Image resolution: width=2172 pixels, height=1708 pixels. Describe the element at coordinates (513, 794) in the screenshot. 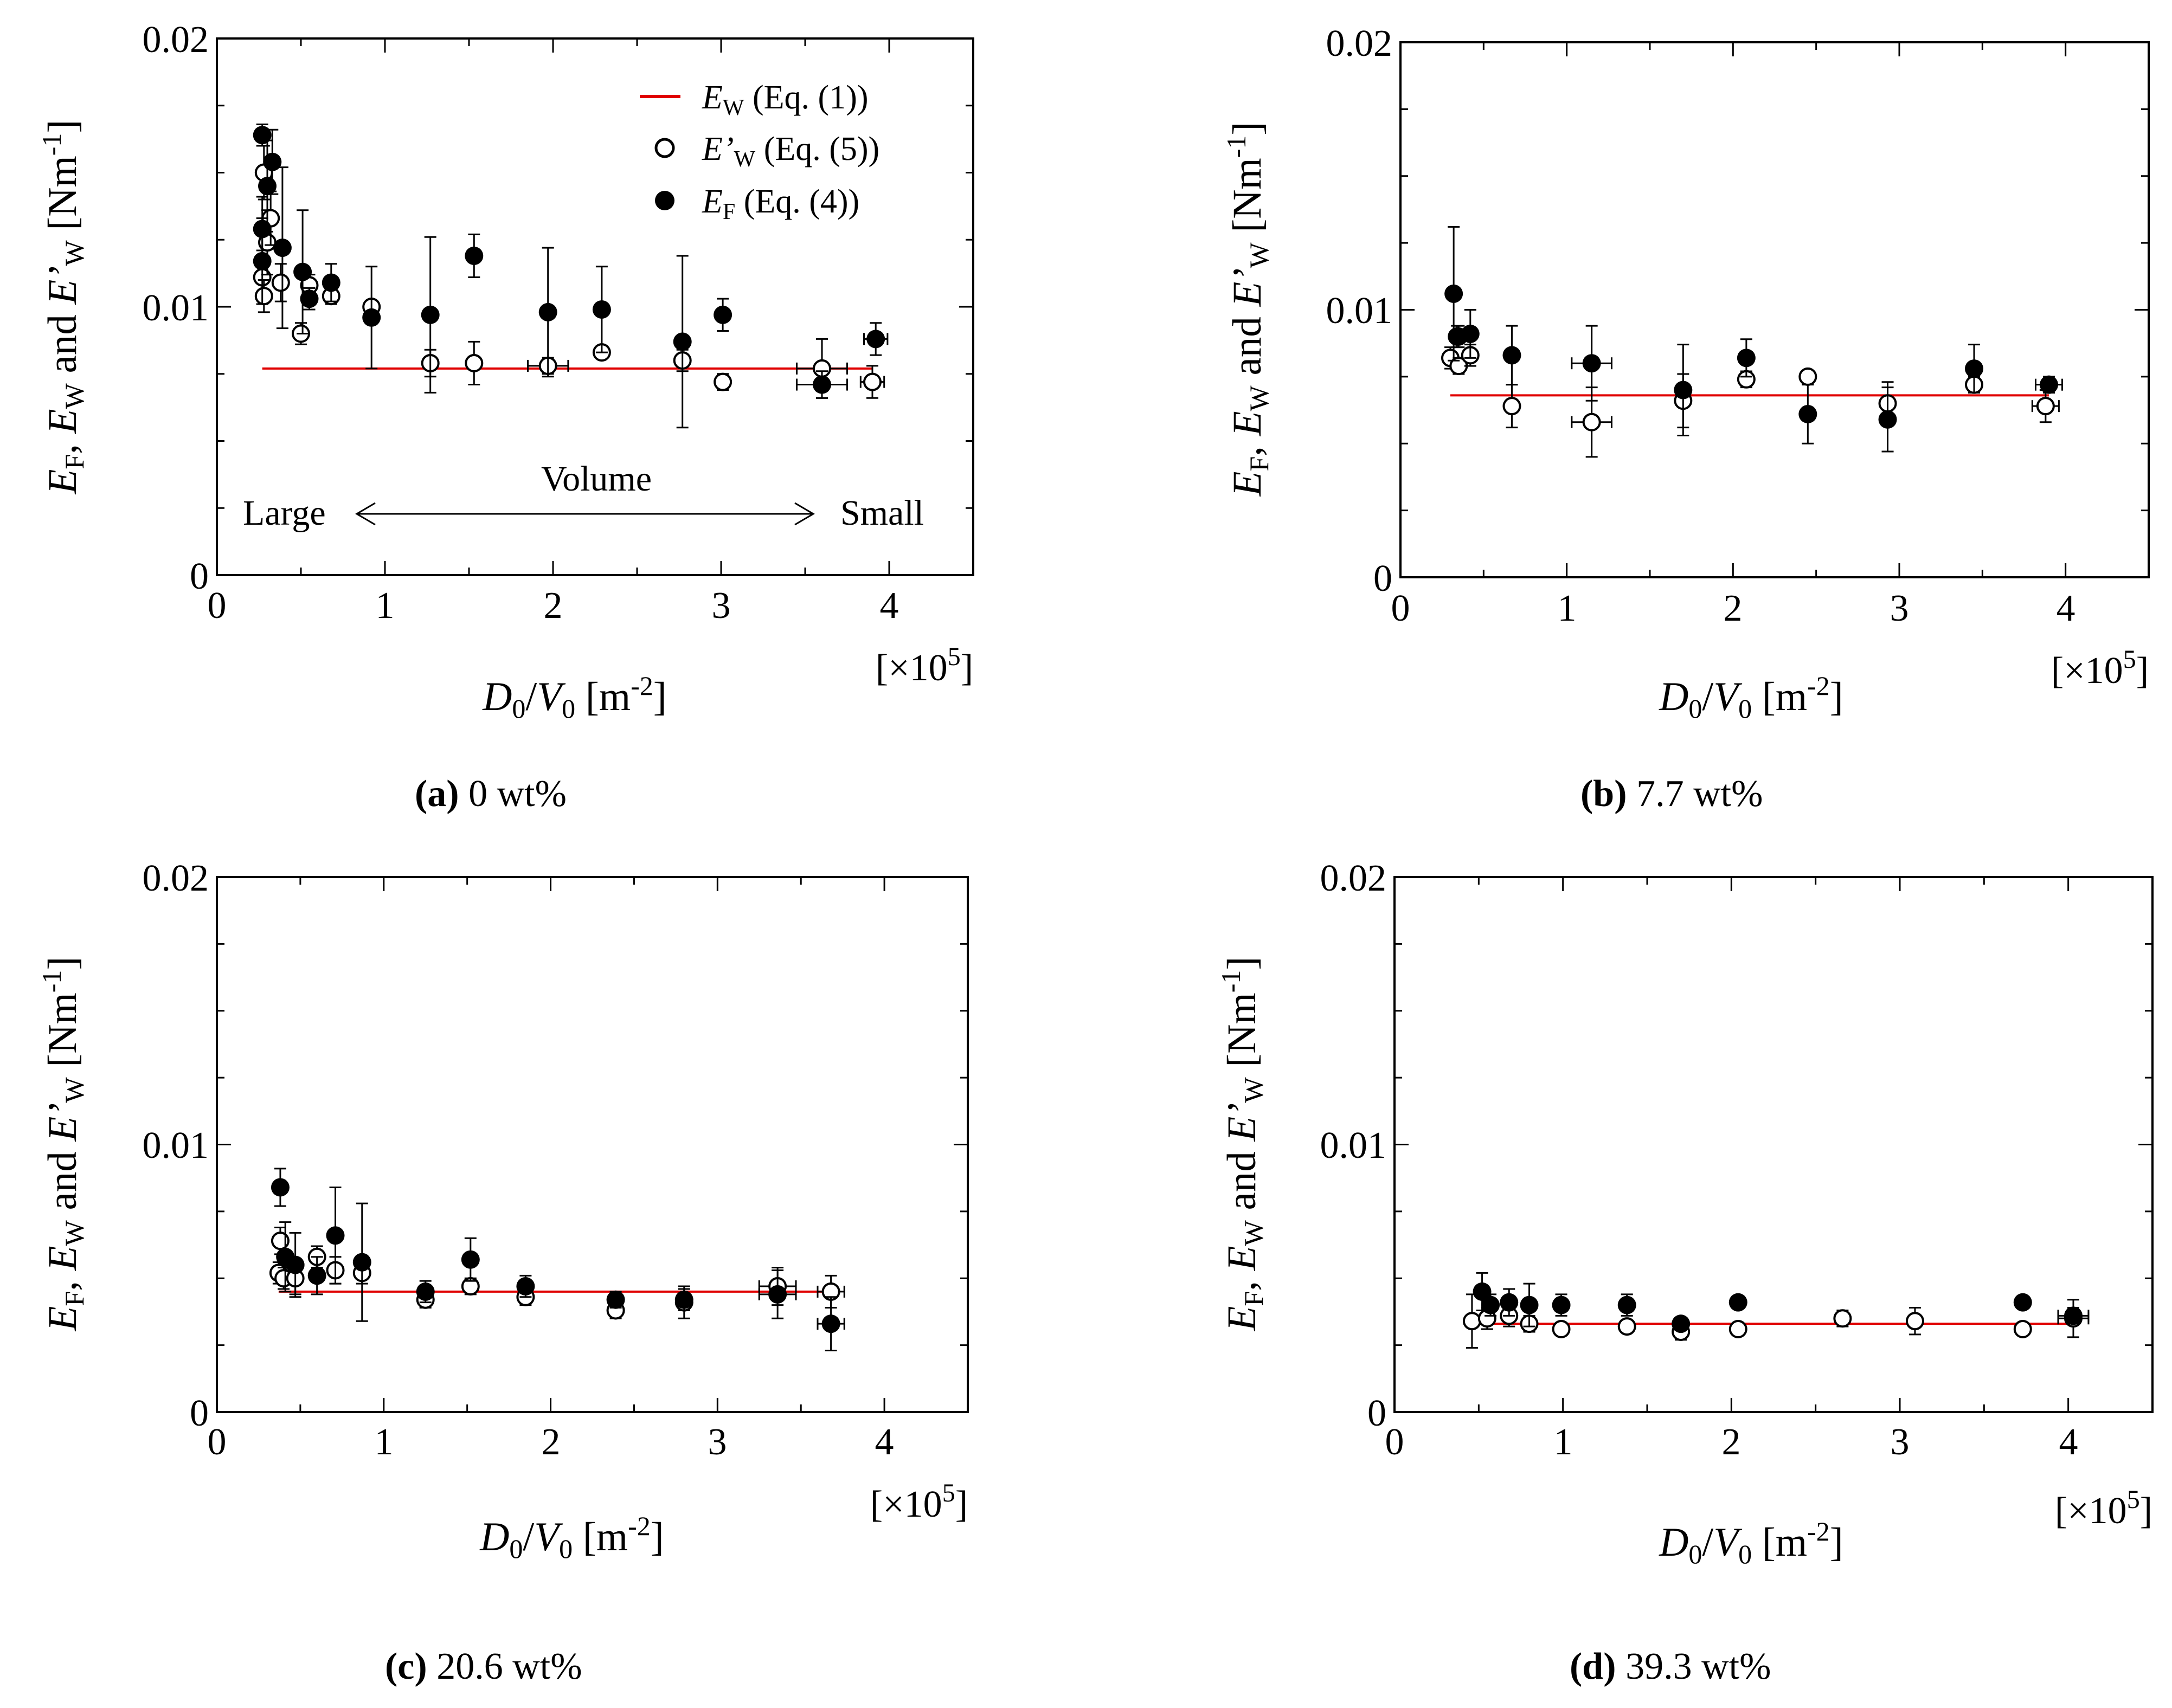

I see `caption-text: 0 wt%` at that location.